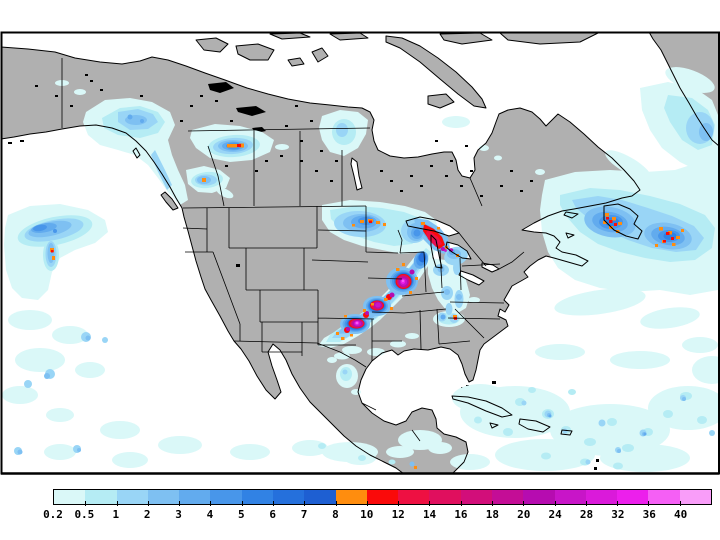 Image resolution: width=720 pixels, height=540 pixels. I want to click on legend-tick-label: 40, so click(680, 514).